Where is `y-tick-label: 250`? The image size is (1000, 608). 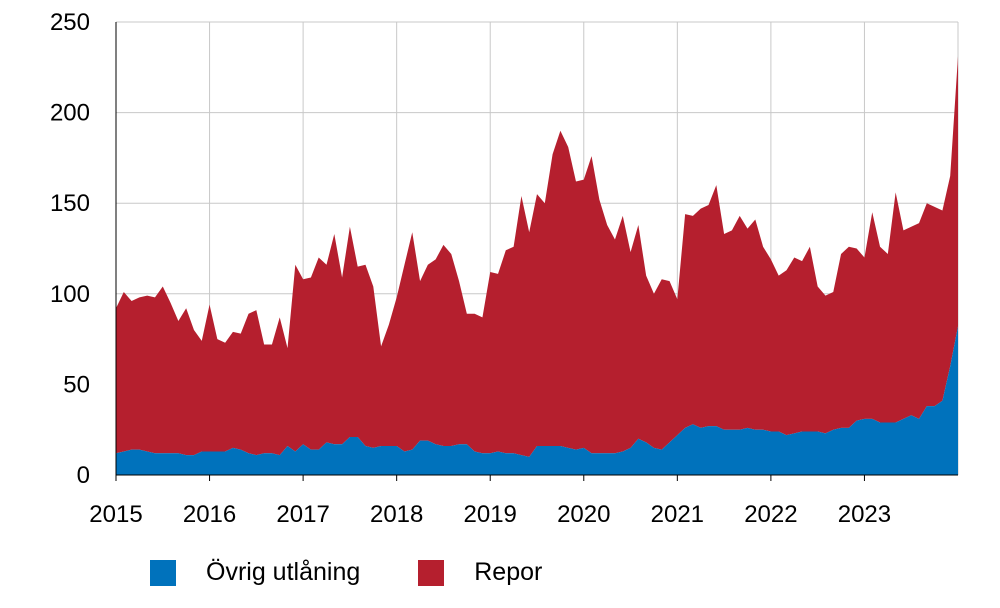 y-tick-label: 250 is located at coordinates (70, 22).